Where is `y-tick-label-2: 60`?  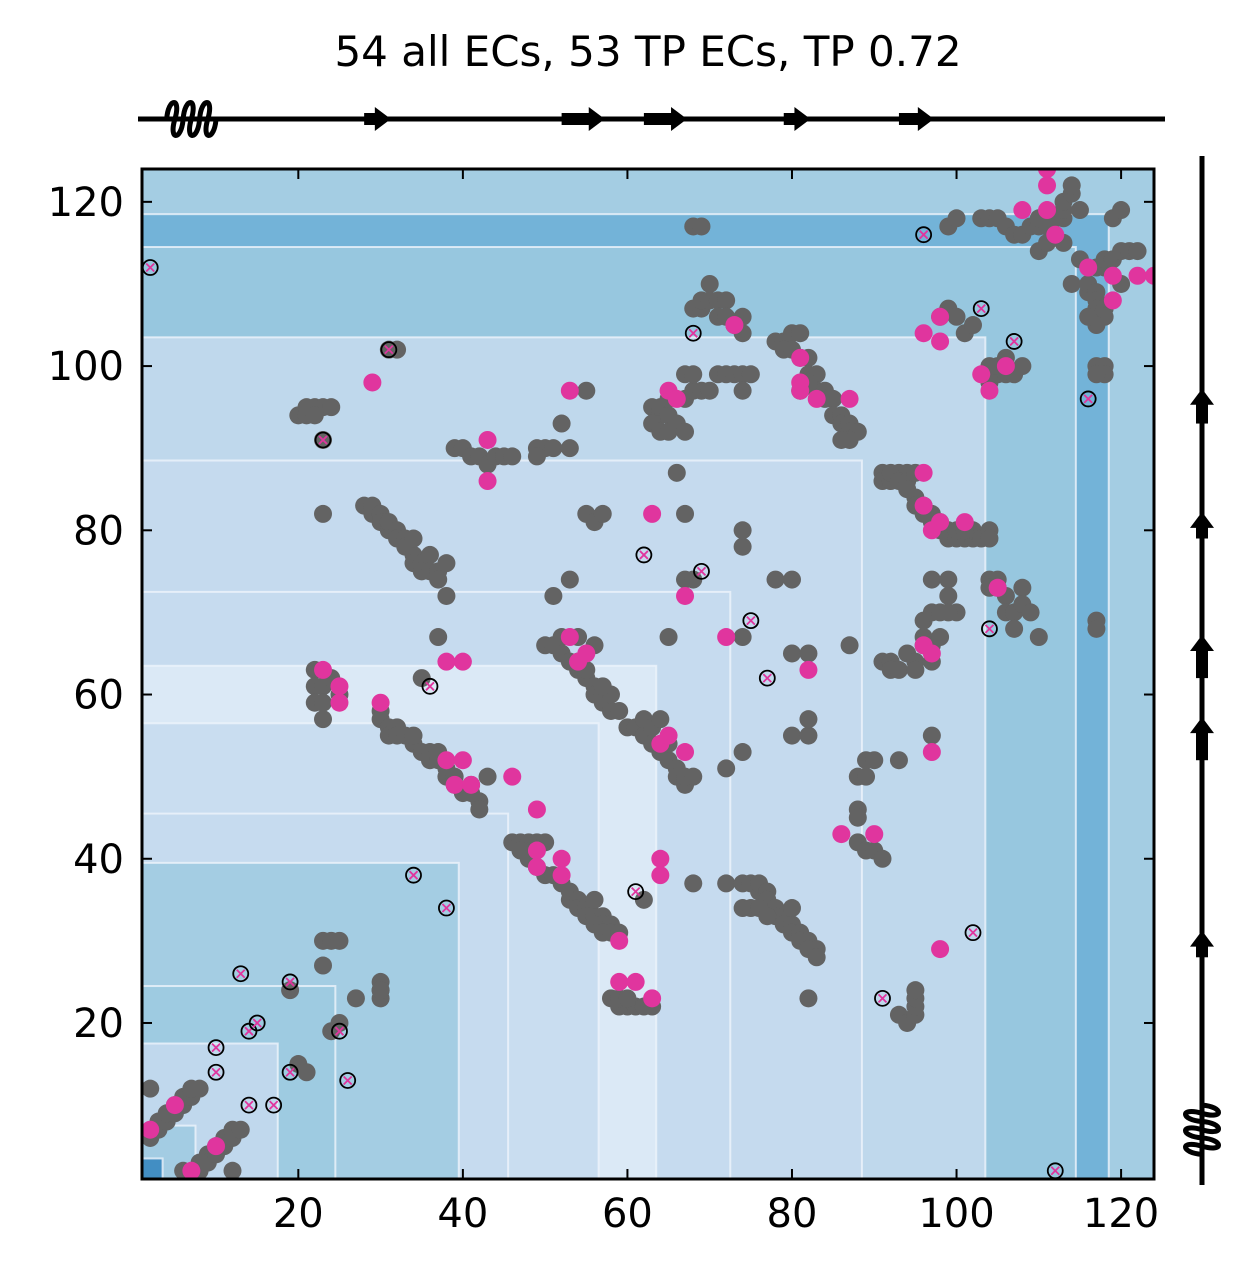 y-tick-label-2: 60 is located at coordinates (98, 696).